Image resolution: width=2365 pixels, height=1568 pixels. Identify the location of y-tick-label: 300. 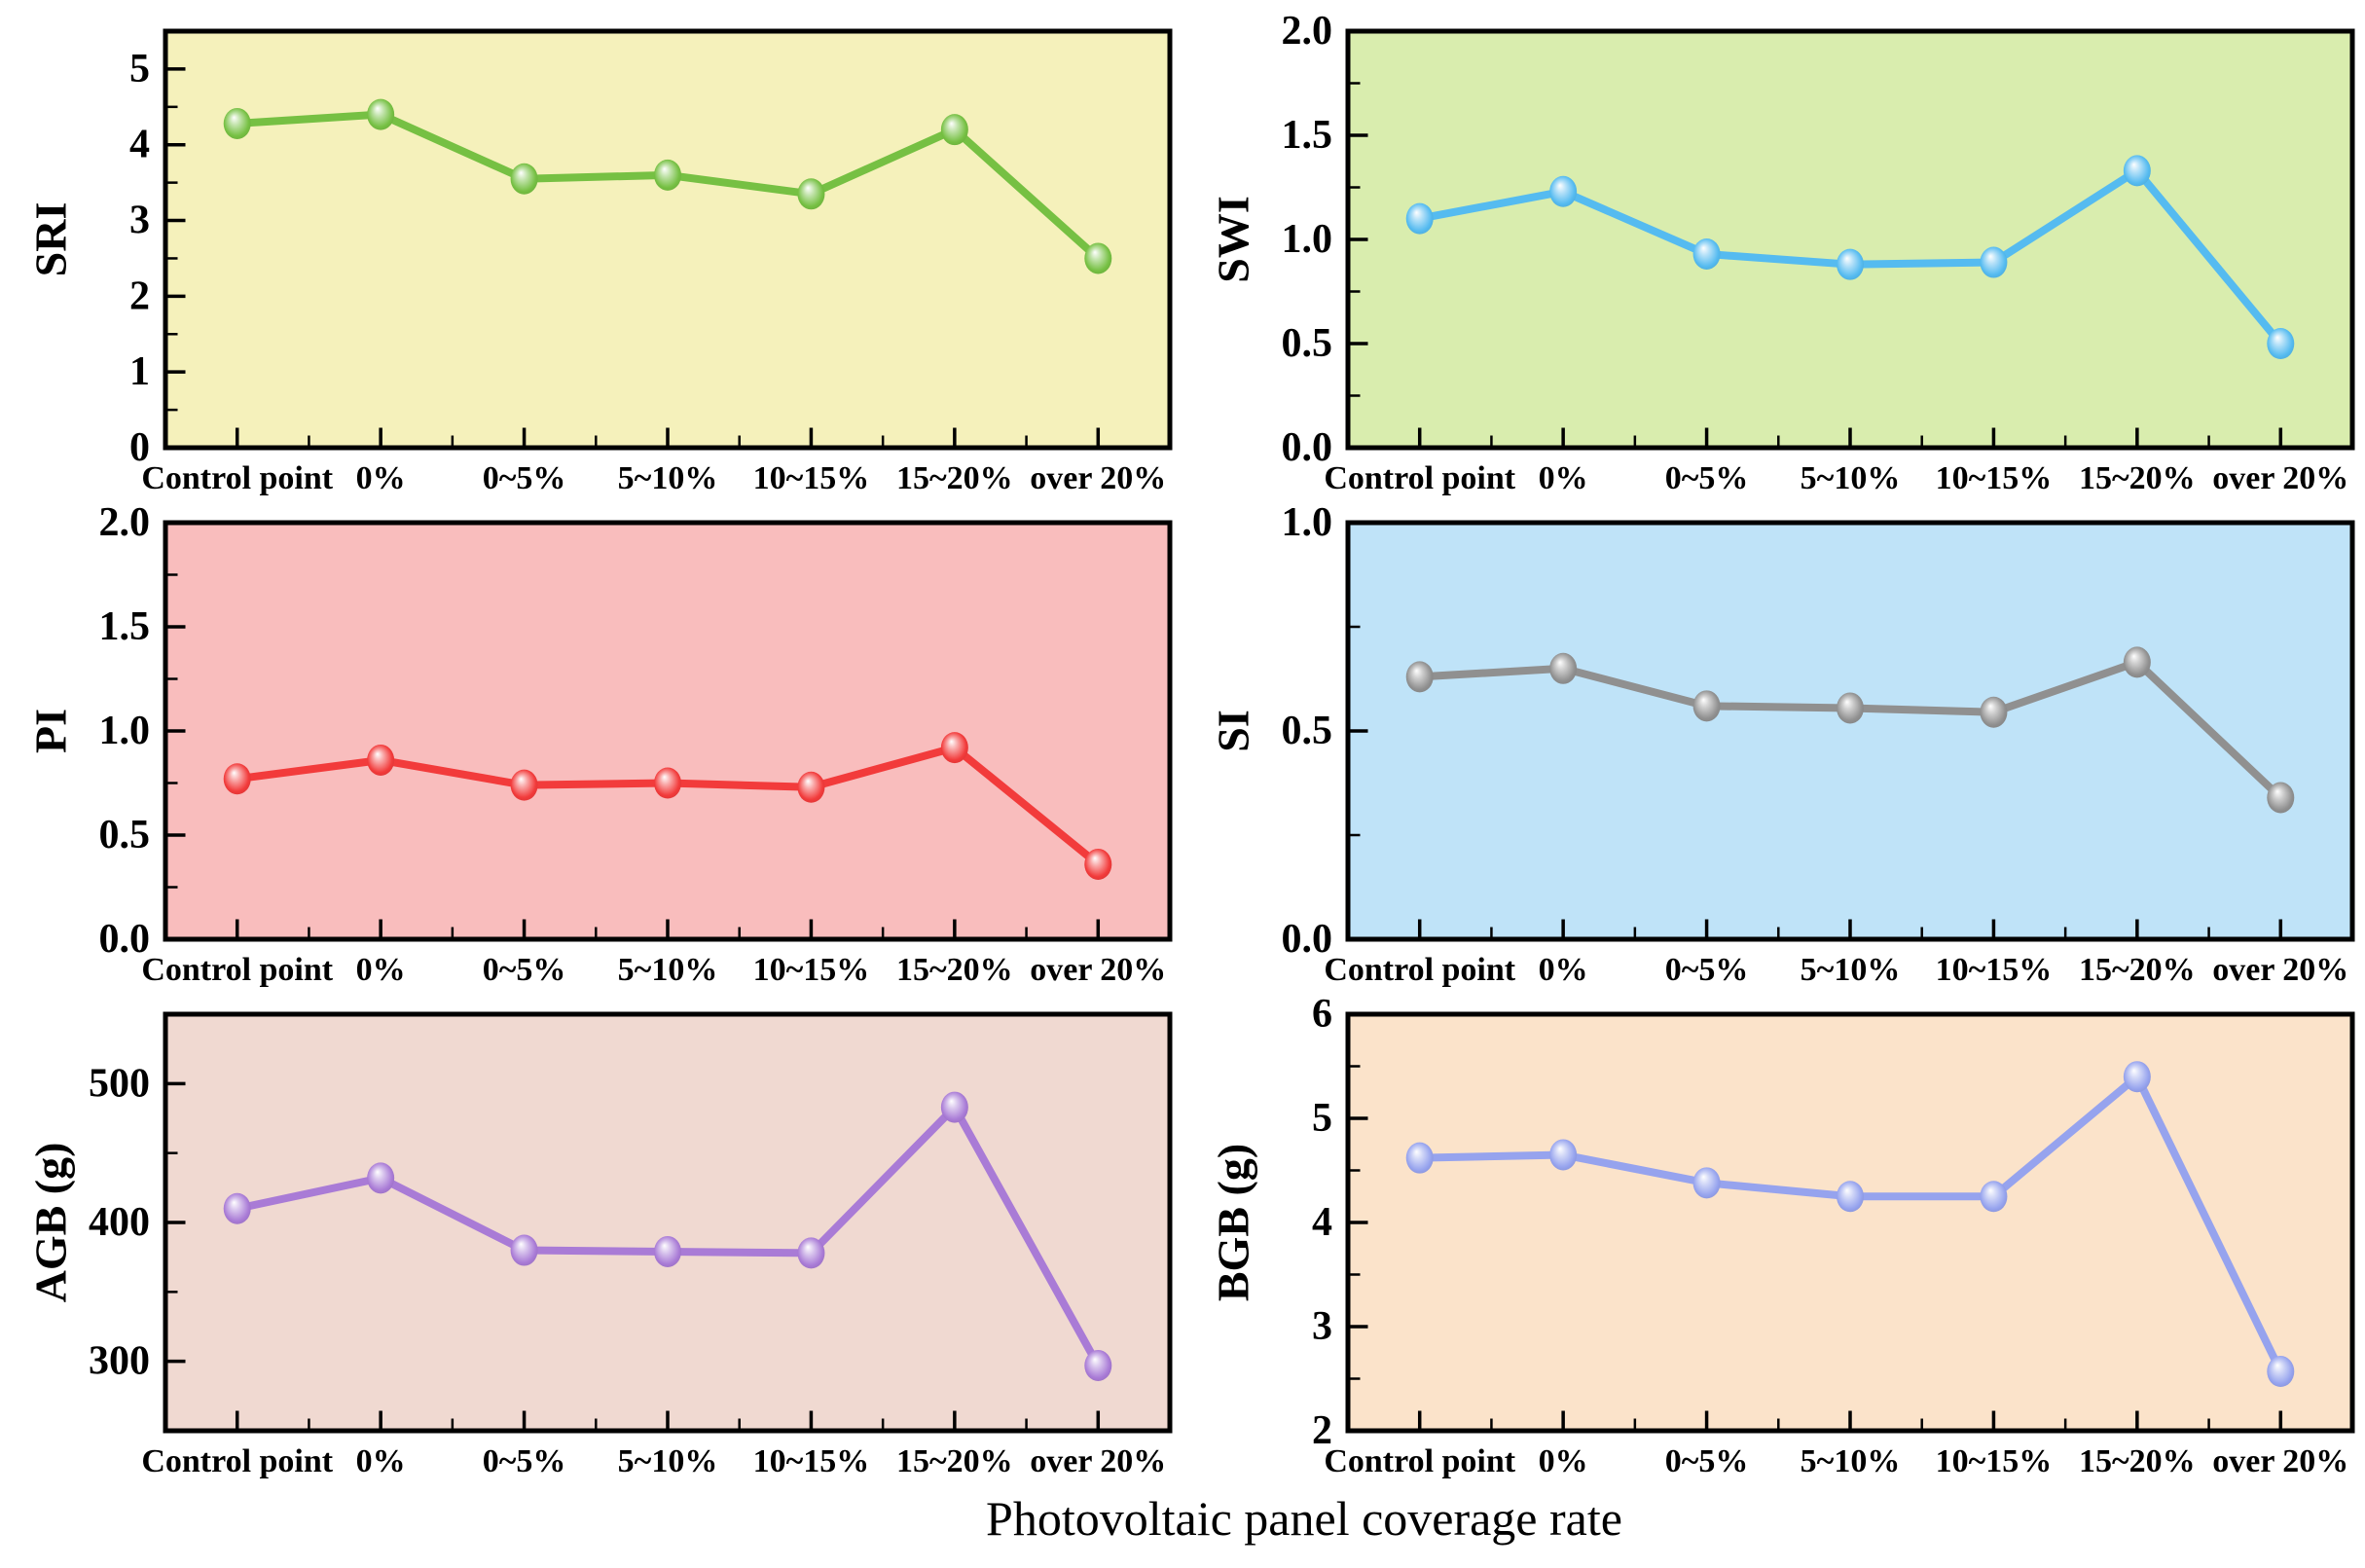
(119, 1361).